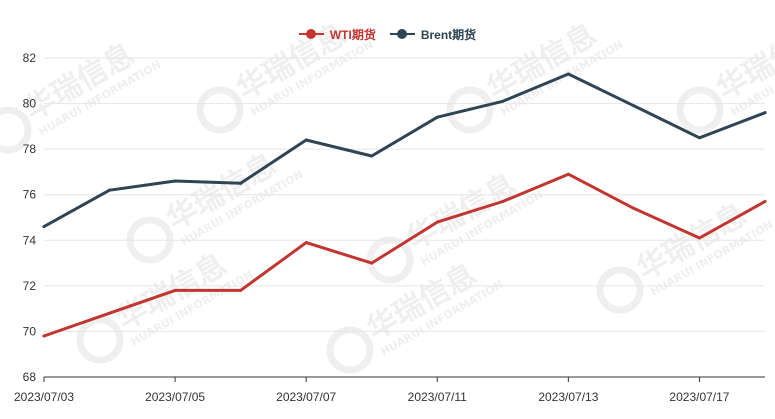 This screenshot has width=775, height=419. What do you see at coordinates (30, 217) in the screenshot?
I see `y-axis: 68 70 72 74 76 78 80 82` at bounding box center [30, 217].